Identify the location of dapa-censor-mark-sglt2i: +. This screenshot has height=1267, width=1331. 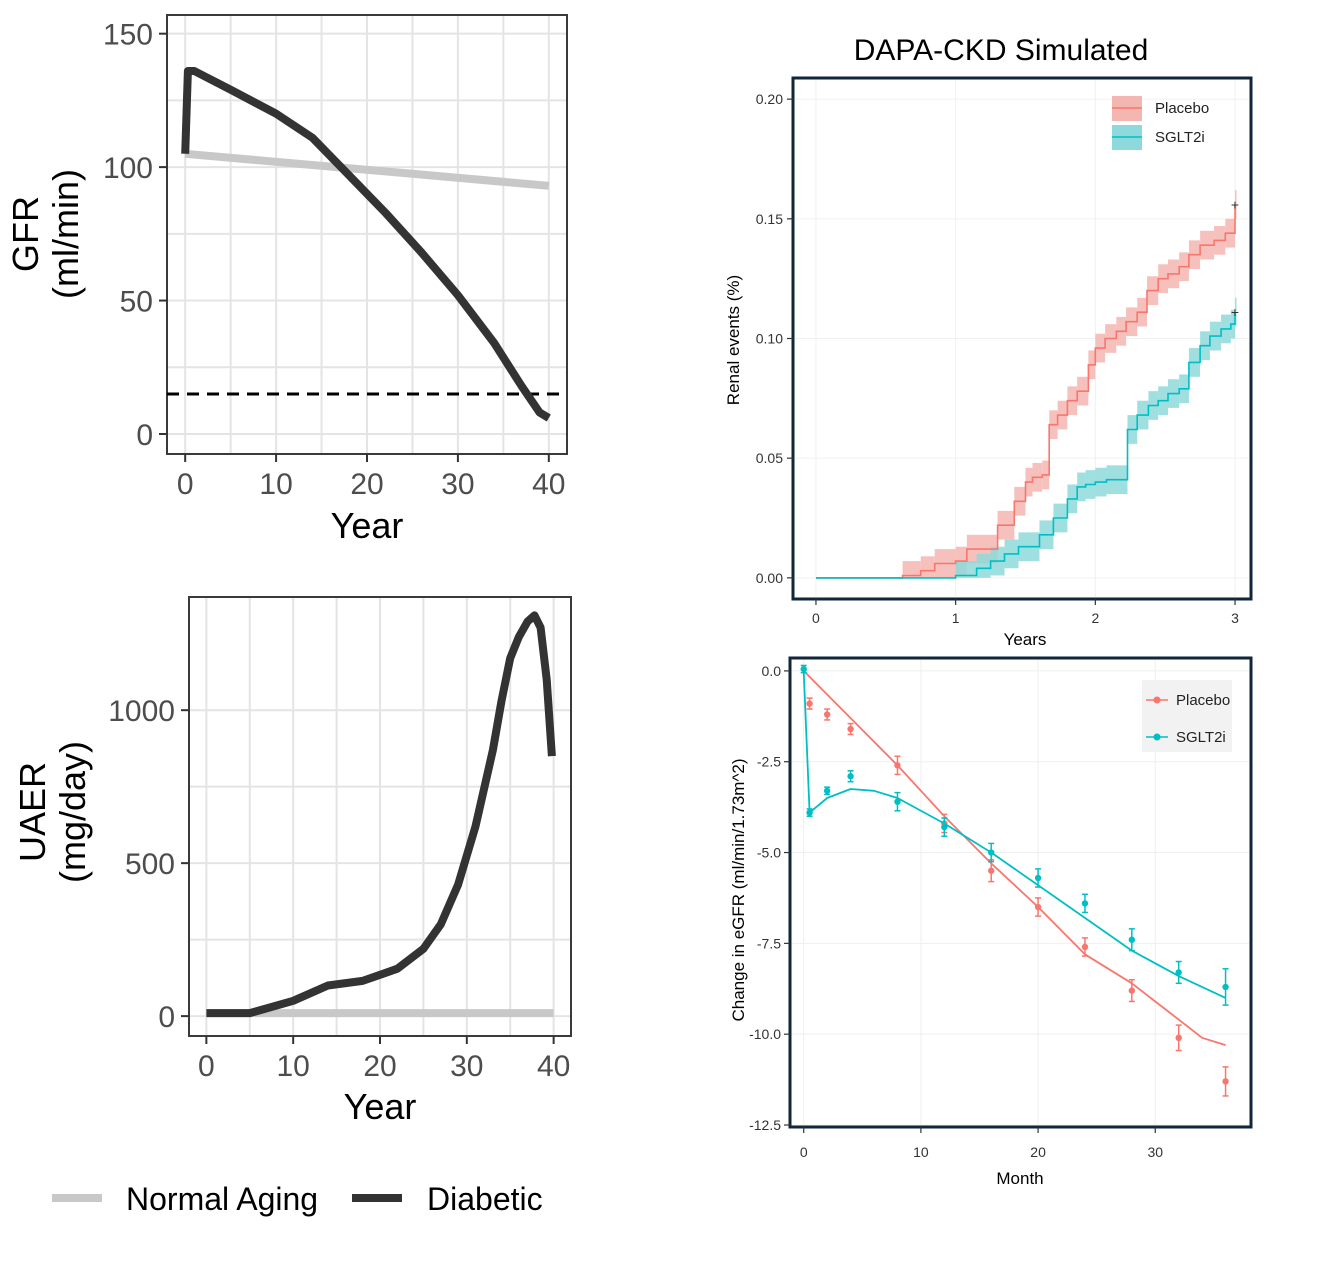
(1235, 312).